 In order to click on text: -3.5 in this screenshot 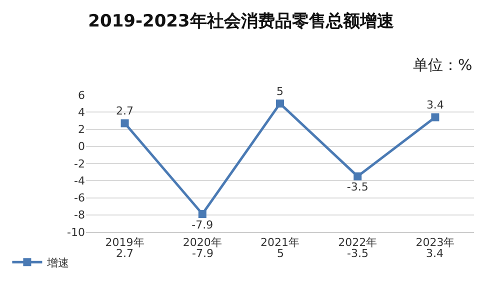, I will do `click(357, 253)`.